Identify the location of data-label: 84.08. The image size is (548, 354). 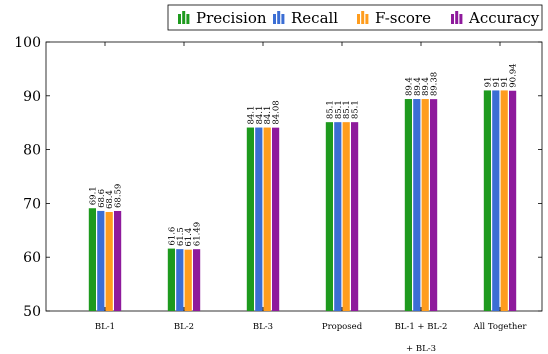
(277, 112).